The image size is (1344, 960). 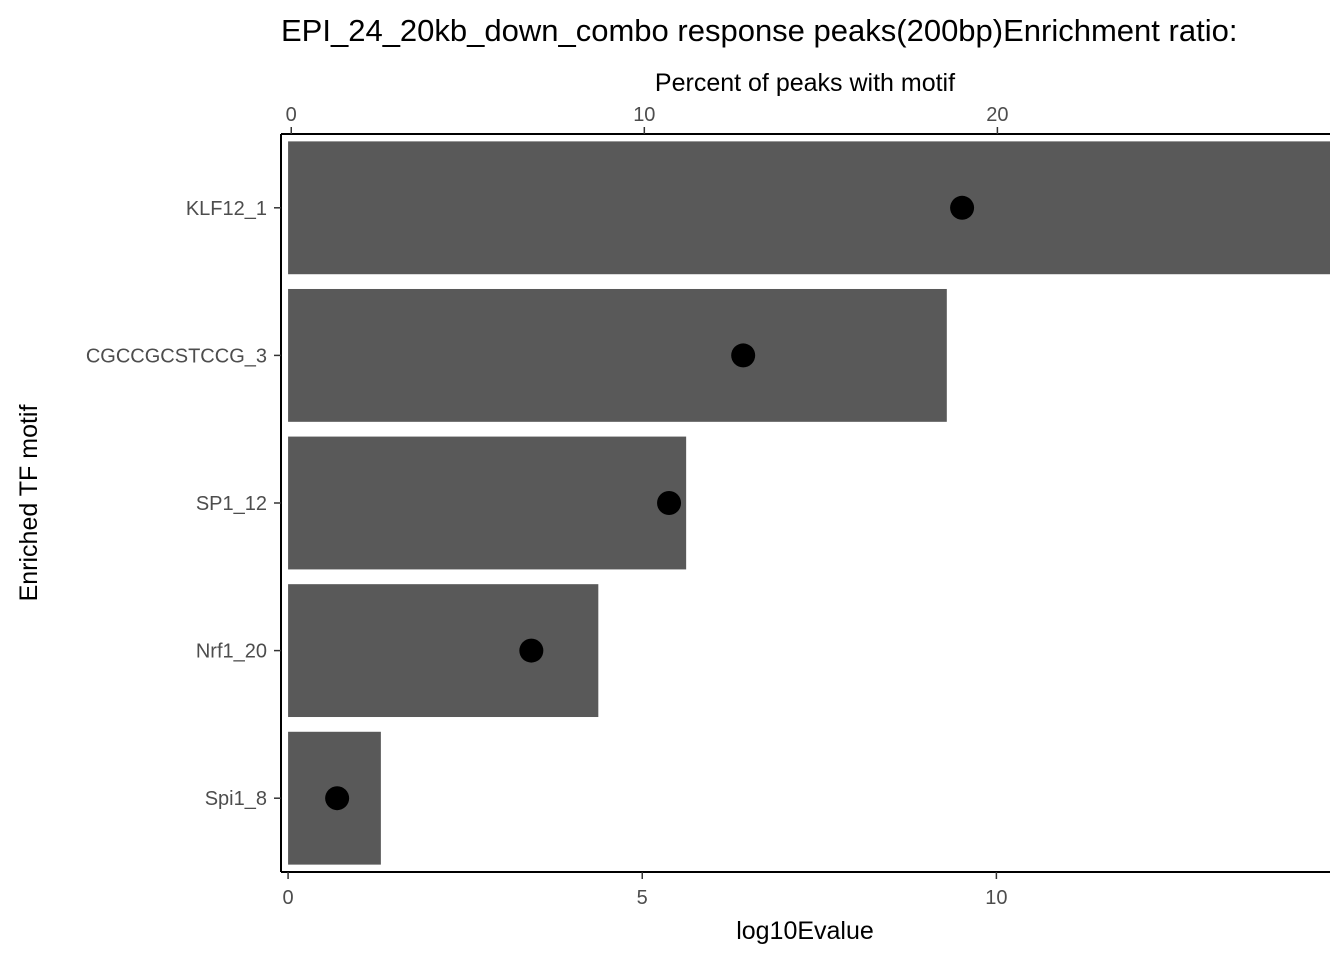 I want to click on y-tick-label: SP1_12, so click(x=231, y=504).